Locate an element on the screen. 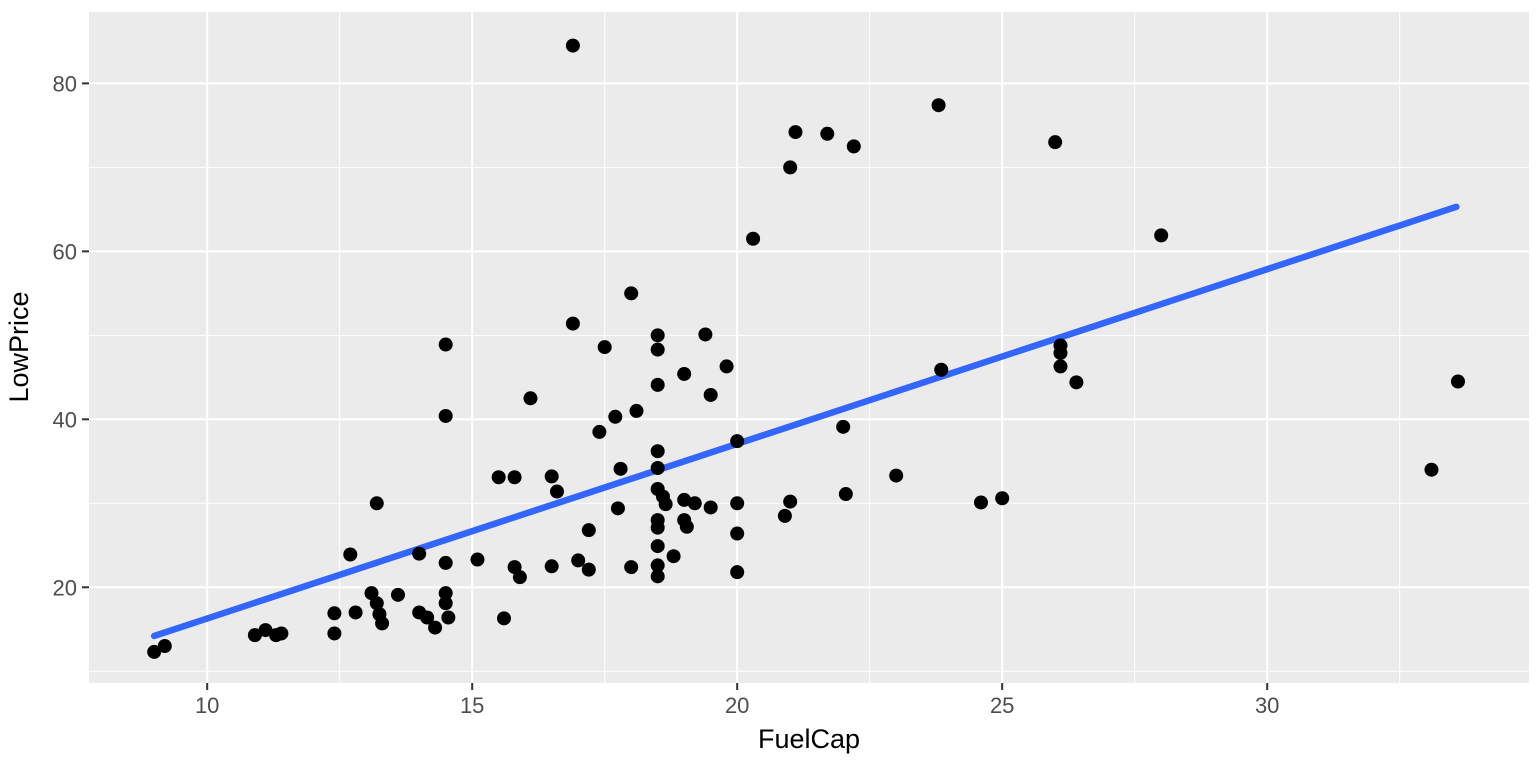 This screenshot has width=1536, height=768. x-tick-label: 25 is located at coordinates (1002, 705).